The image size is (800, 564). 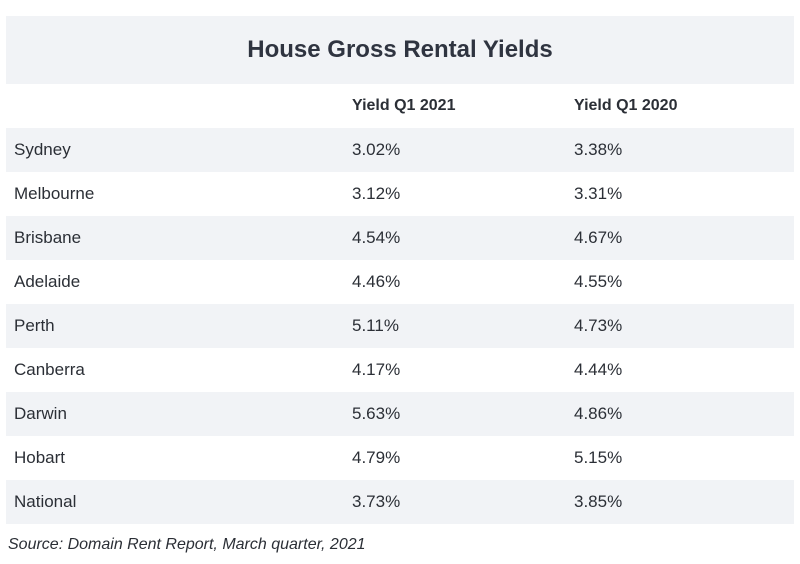 I want to click on table-title: House Gross Rental Yields, so click(x=400, y=50).